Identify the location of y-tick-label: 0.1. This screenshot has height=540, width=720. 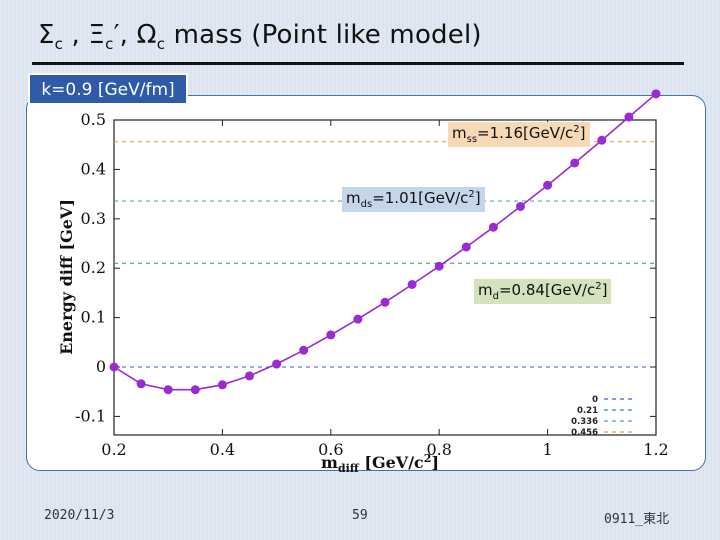
(93, 317).